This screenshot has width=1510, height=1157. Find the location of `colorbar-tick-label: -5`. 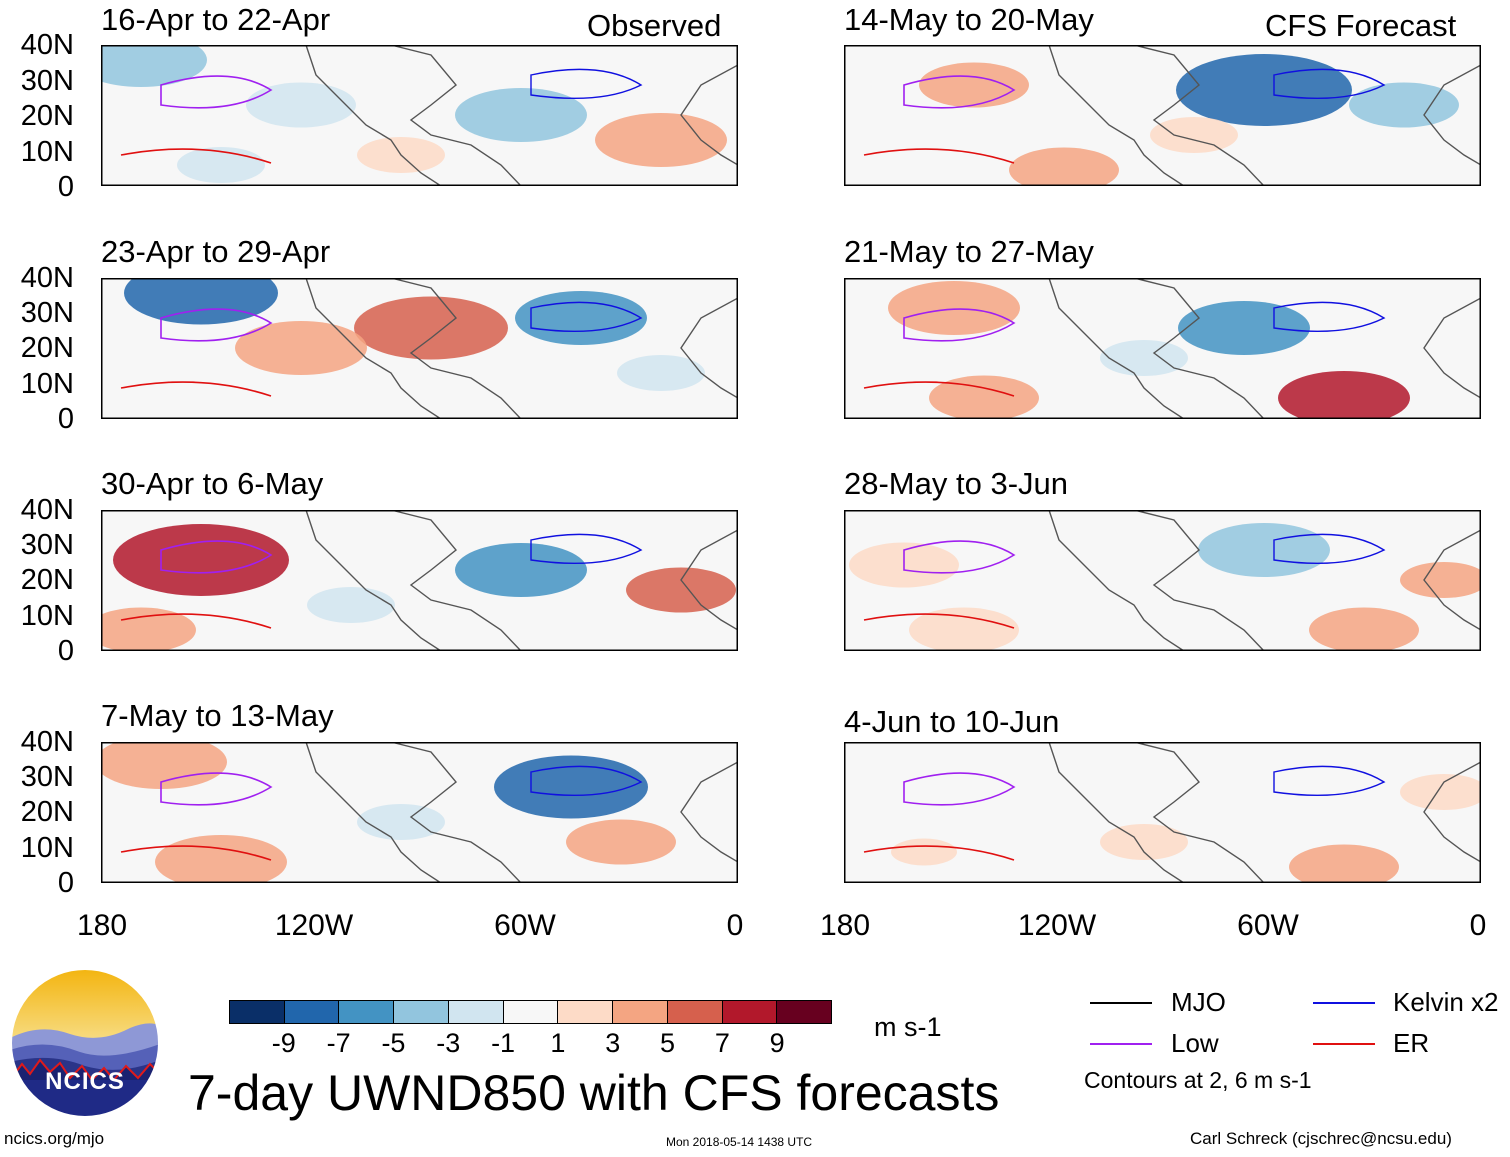

colorbar-tick-label: -5 is located at coordinates (393, 1043).